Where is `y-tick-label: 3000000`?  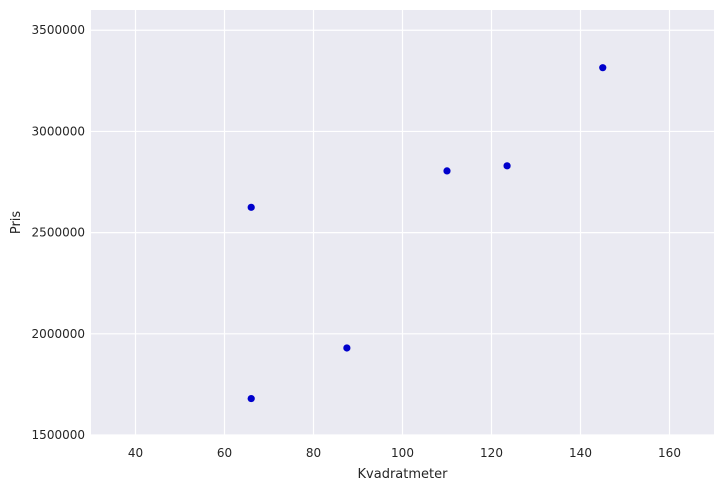 y-tick-label: 3000000 is located at coordinates (58, 131).